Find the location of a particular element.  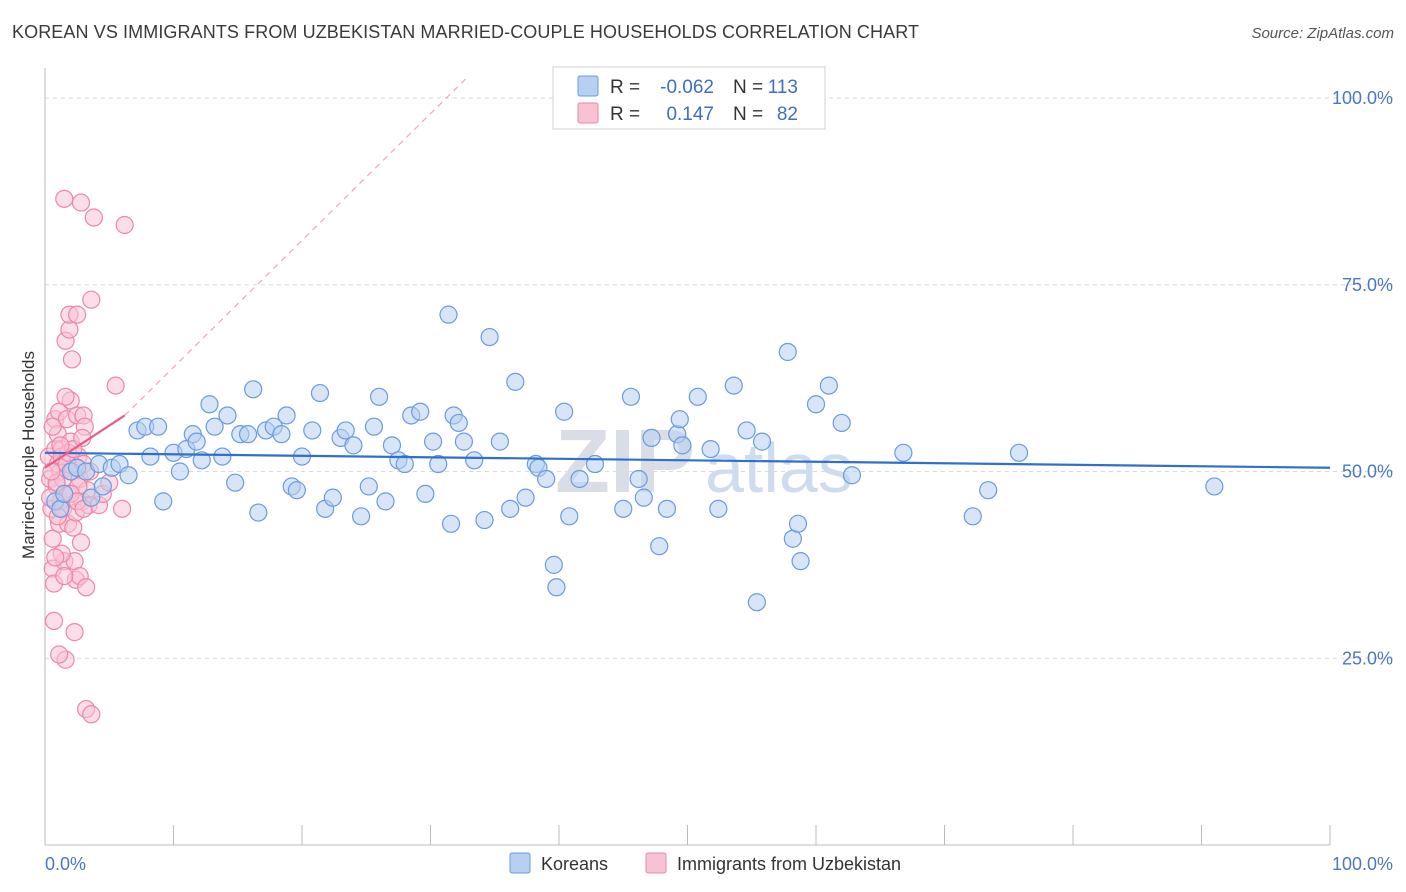

y-tick-label: 25.0% is located at coordinates (1367, 658).